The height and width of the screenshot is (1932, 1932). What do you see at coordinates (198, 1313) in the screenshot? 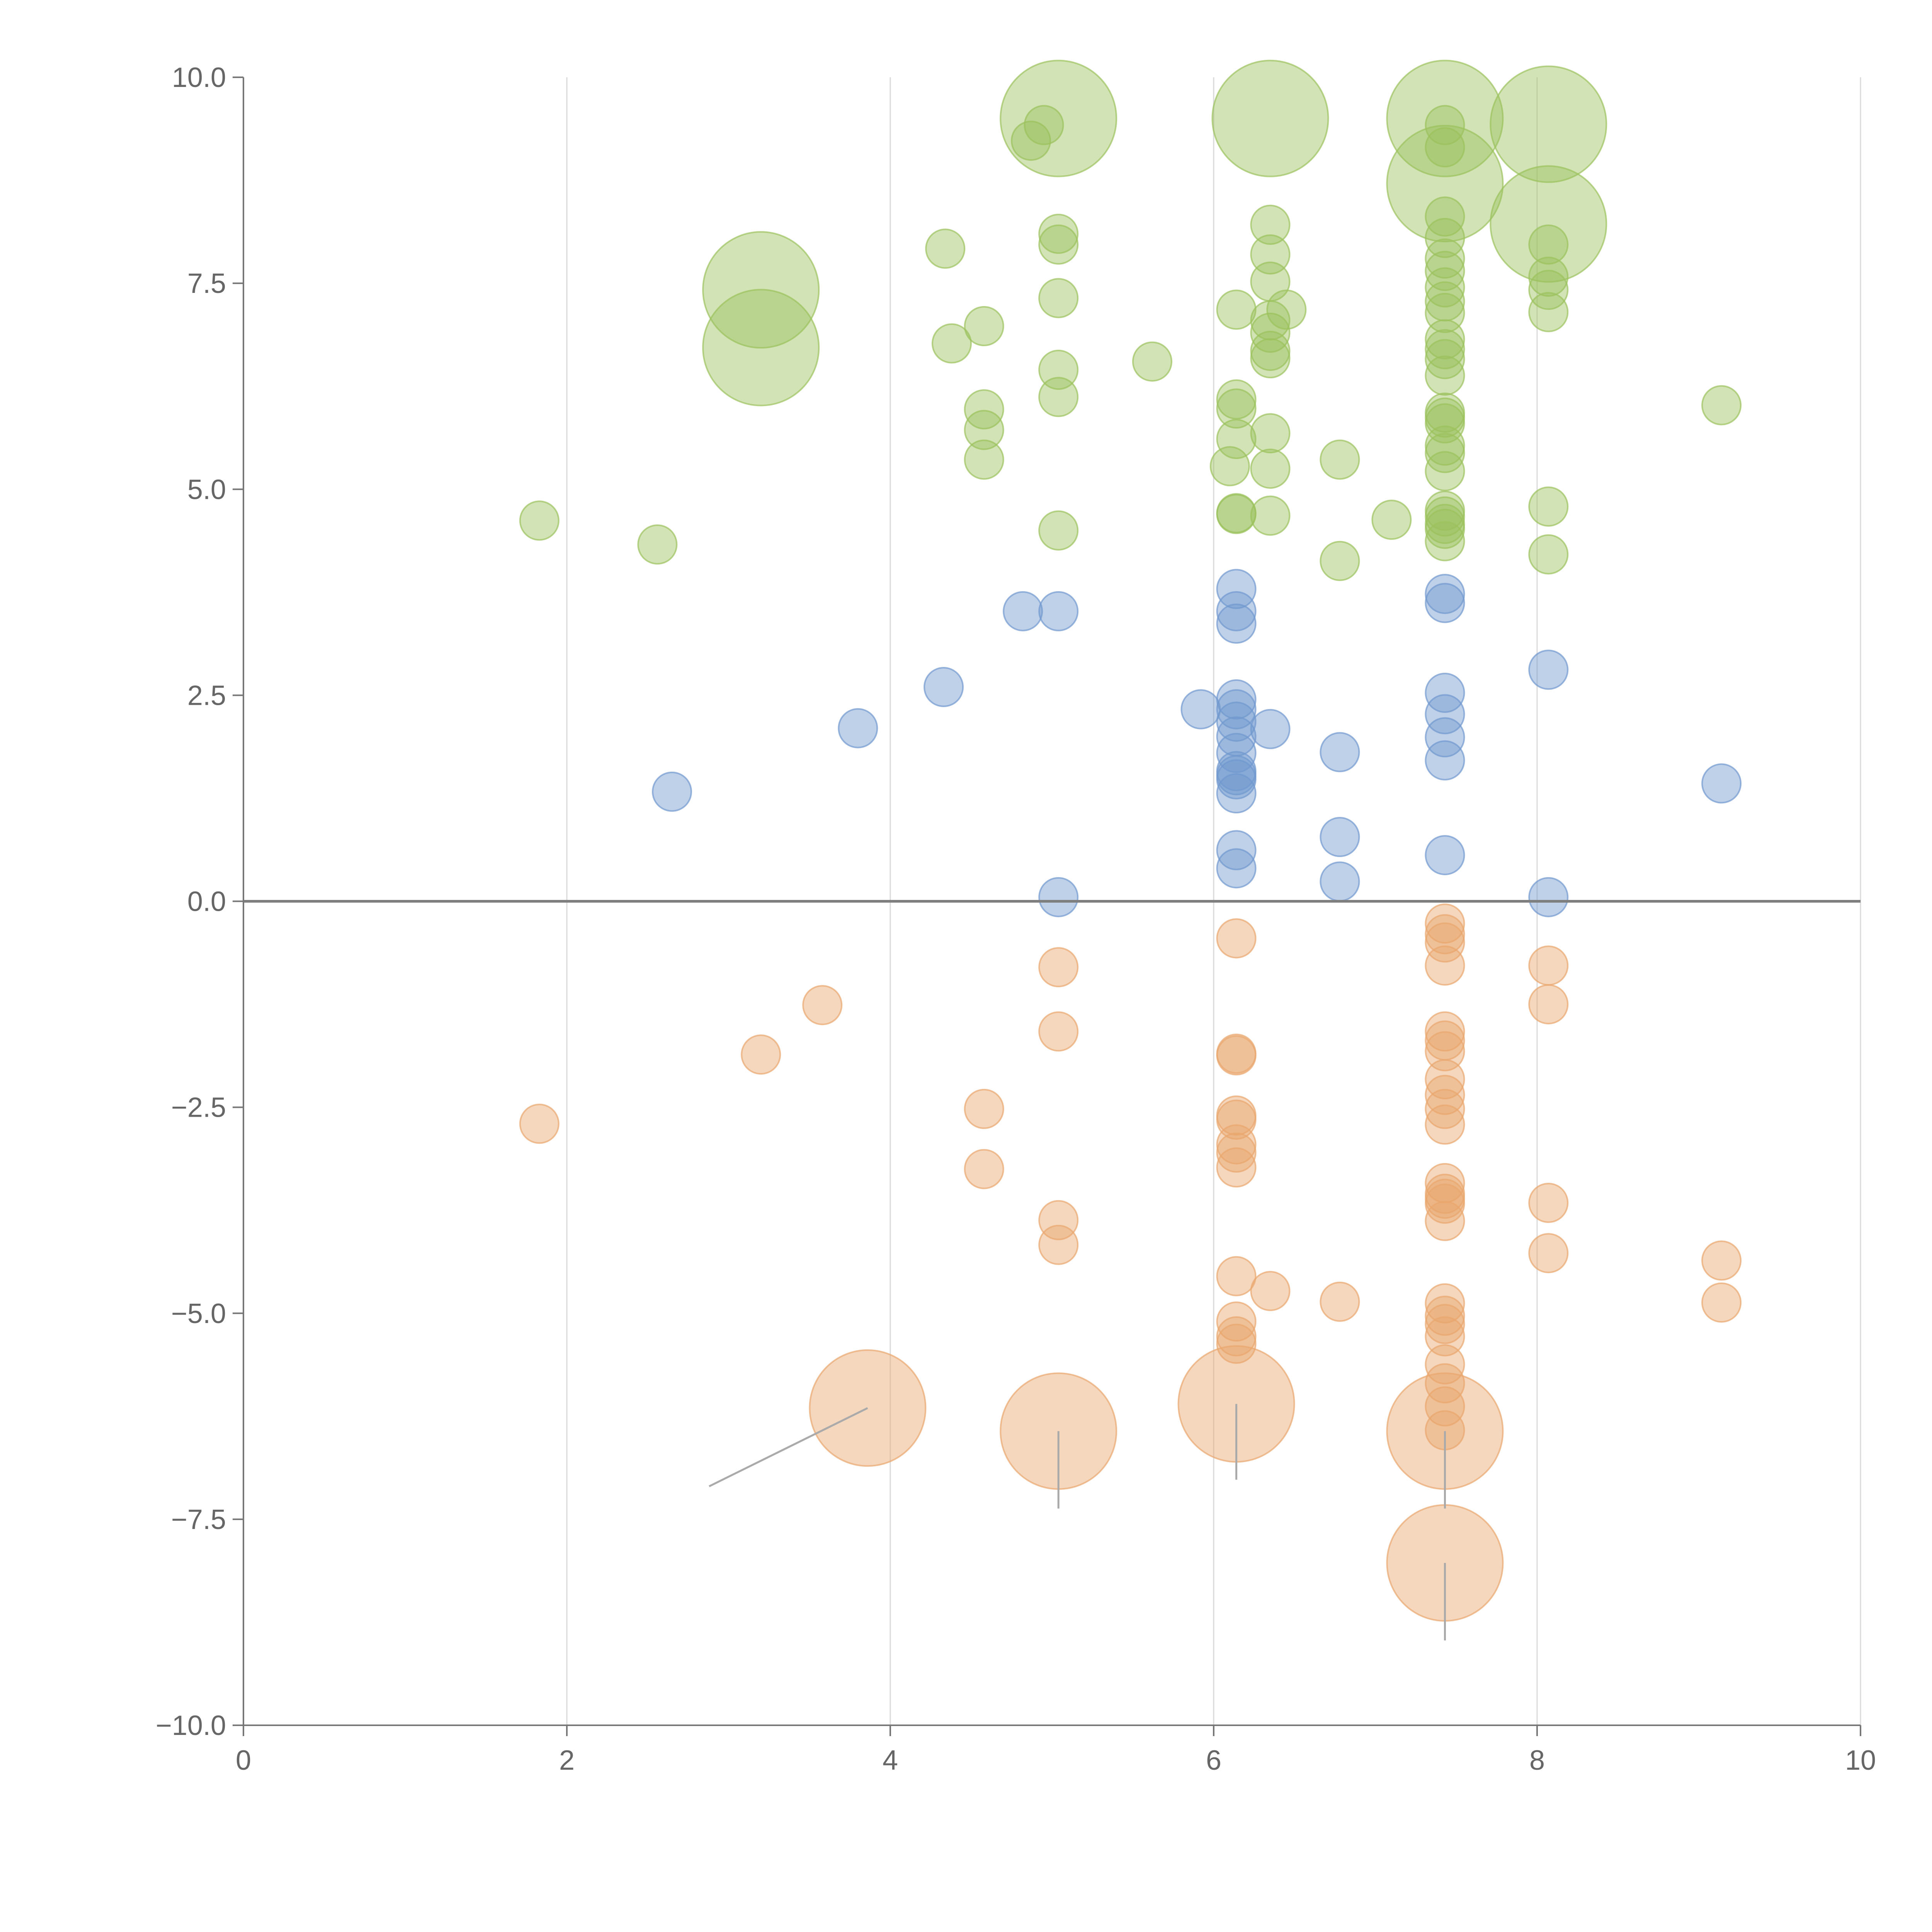
I see `y-tick-label: −5.0` at bounding box center [198, 1313].